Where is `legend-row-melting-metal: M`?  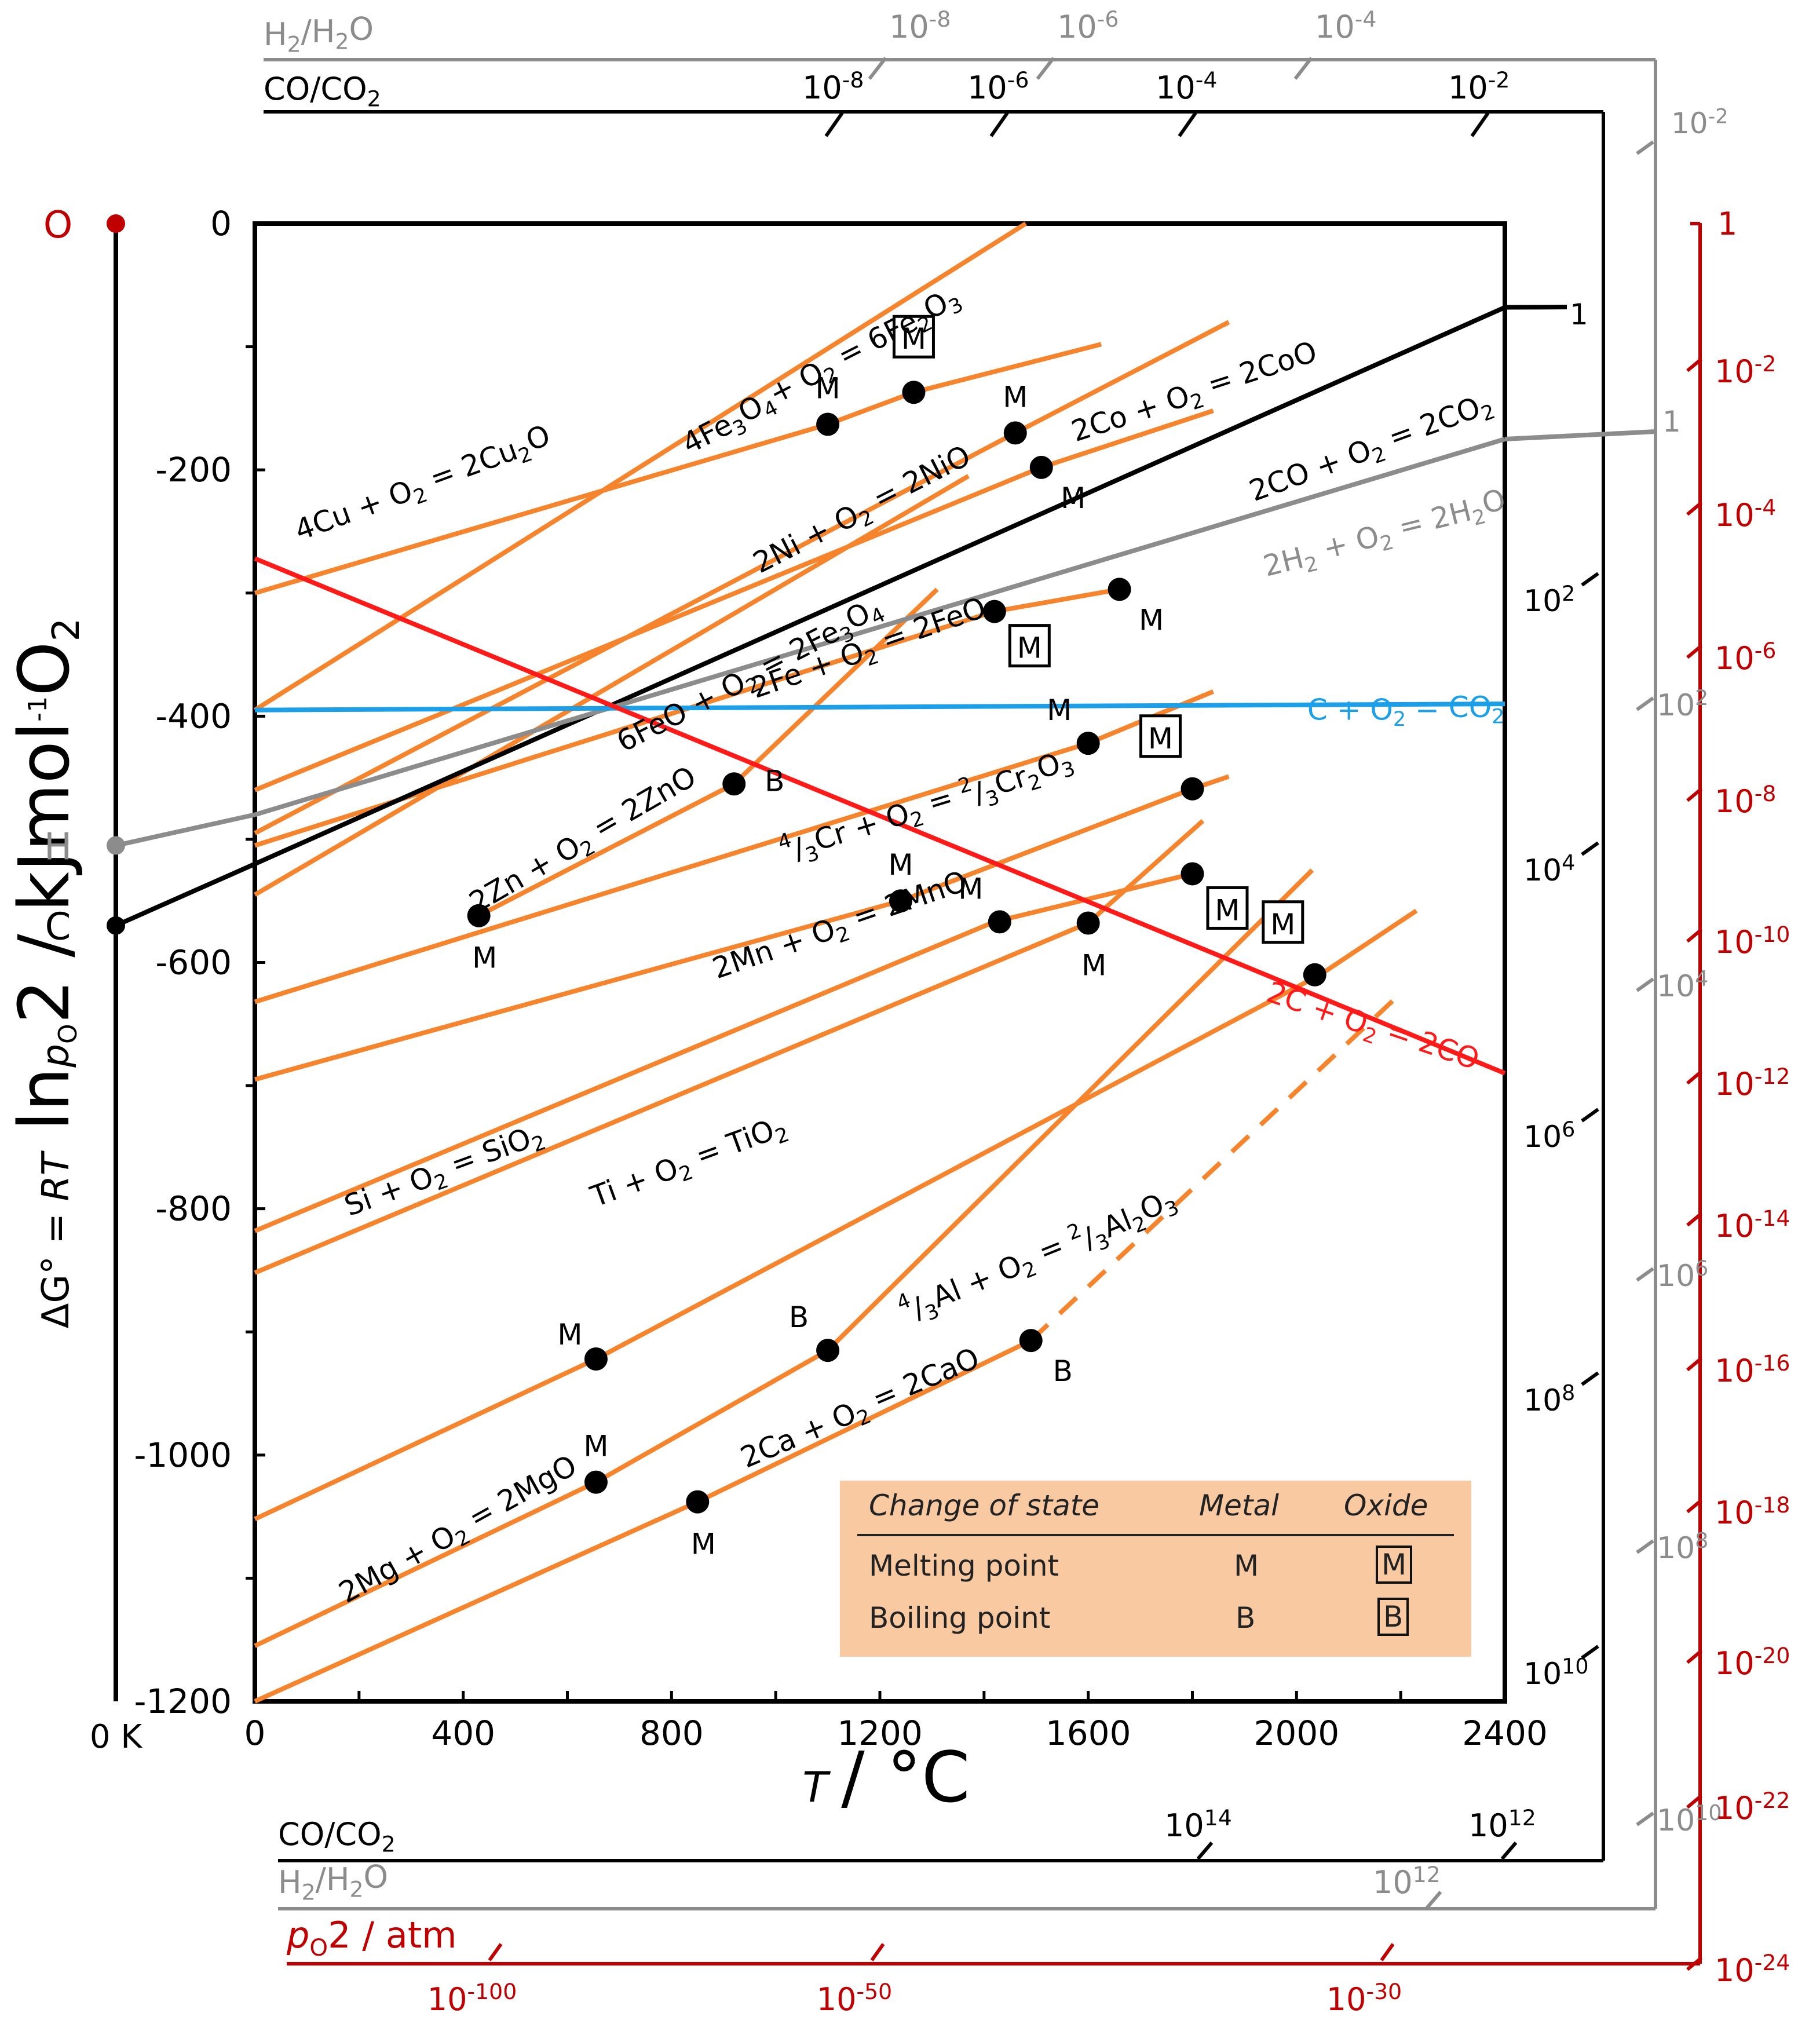 legend-row-melting-metal: M is located at coordinates (1246, 1566).